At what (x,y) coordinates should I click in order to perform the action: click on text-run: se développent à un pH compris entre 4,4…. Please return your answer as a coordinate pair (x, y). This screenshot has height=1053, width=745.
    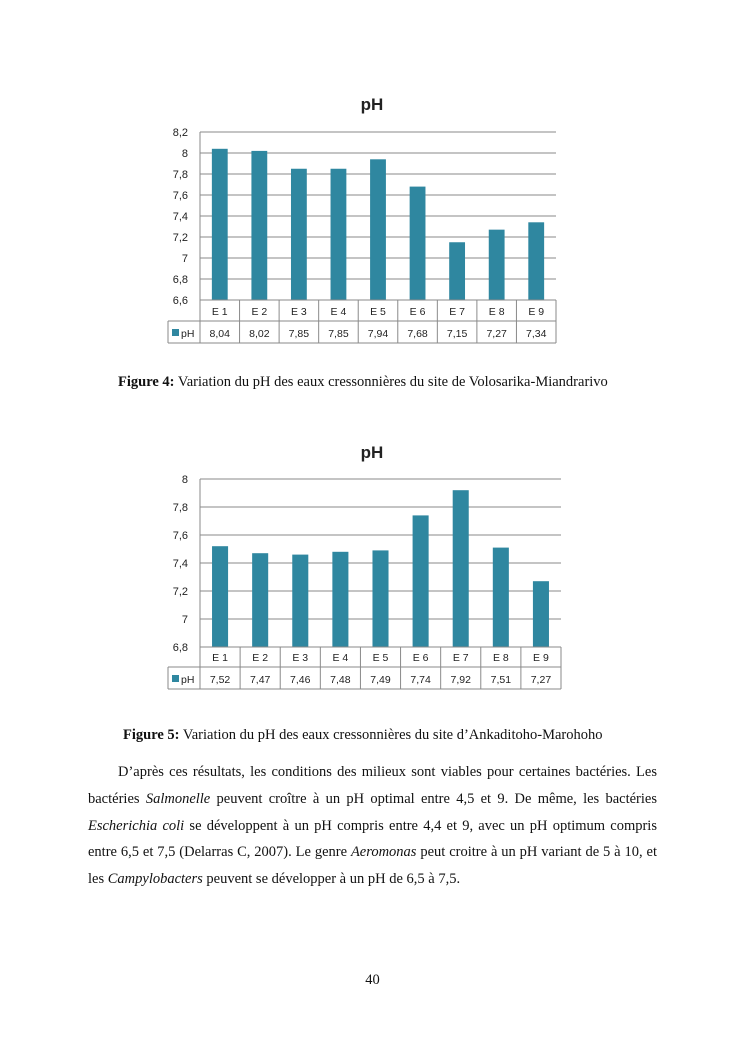
    Looking at the image, I should click on (372, 839).